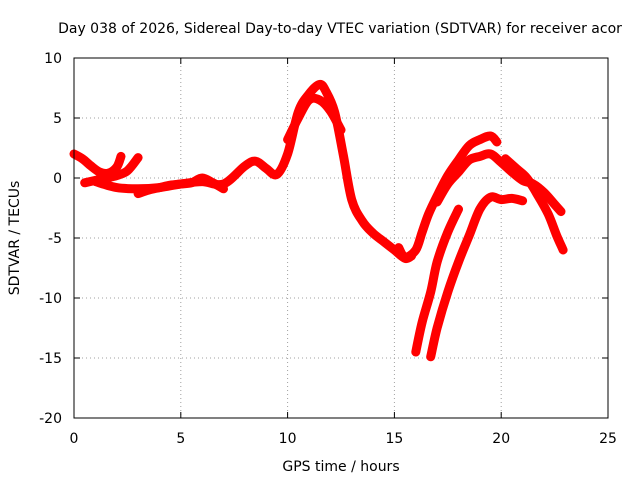  I want to click on x-tick-label: 20, so click(501, 439).